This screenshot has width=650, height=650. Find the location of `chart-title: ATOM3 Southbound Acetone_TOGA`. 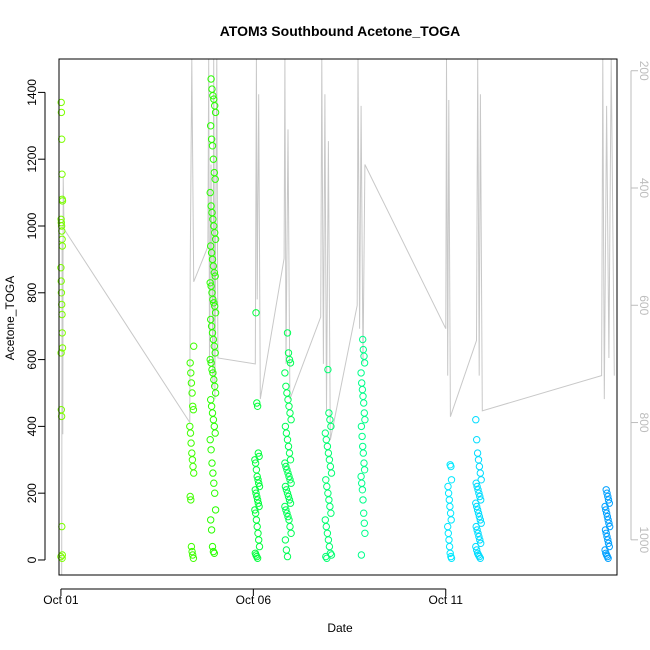

chart-title: ATOM3 Southbound Acetone_TOGA is located at coordinates (340, 31).